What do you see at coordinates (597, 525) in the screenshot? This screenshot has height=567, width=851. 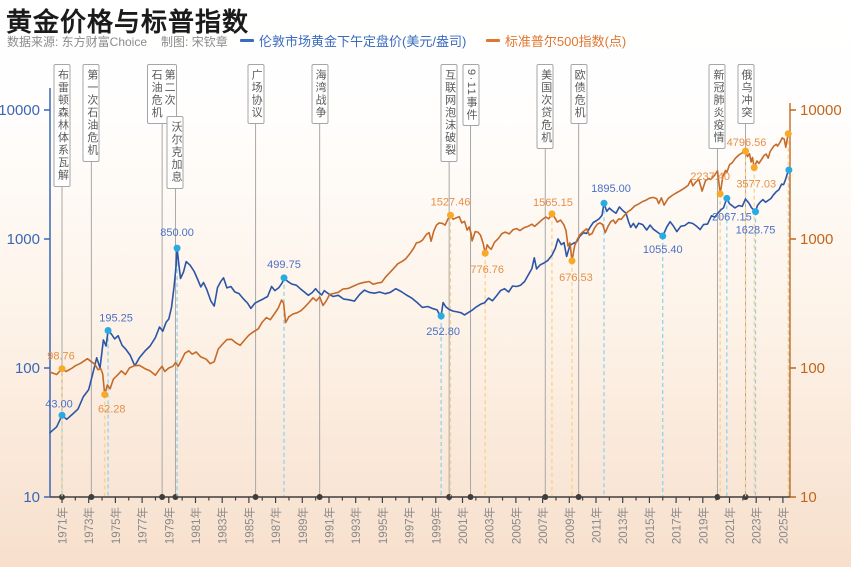 I see `x-tick-label: 2011年` at bounding box center [597, 525].